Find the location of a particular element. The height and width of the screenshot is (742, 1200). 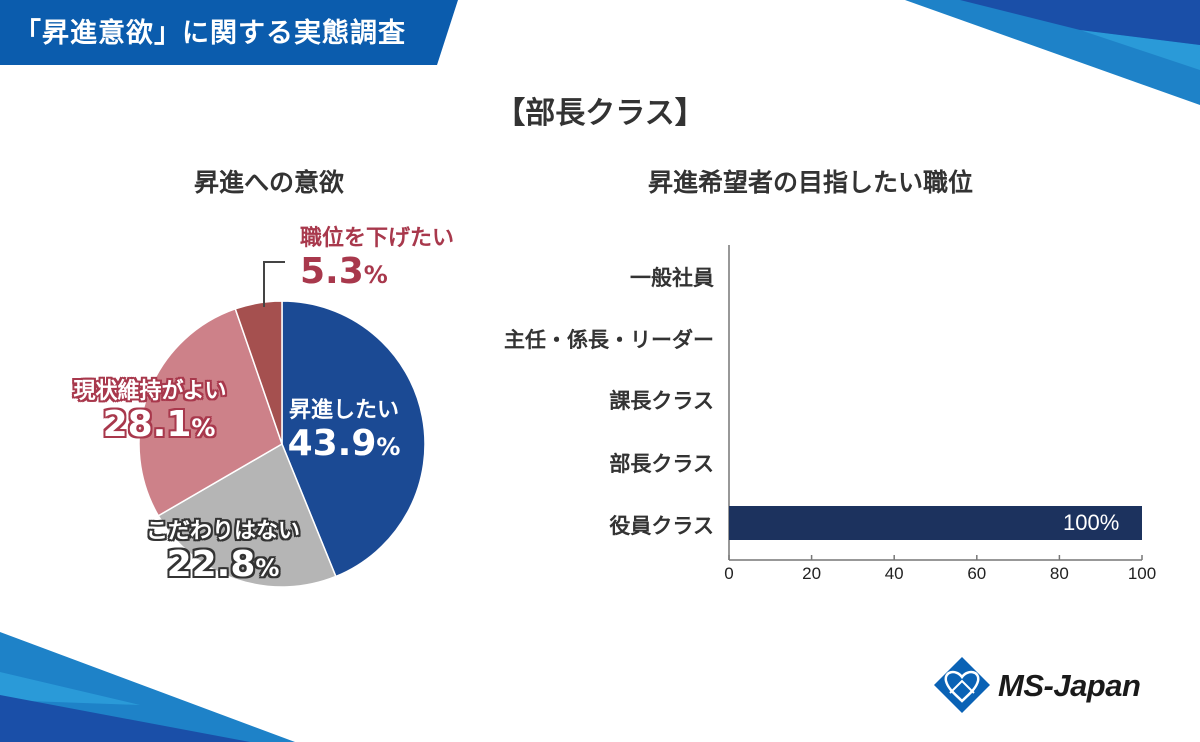

company-logo-text: MS-Japan is located at coordinates (1069, 685).